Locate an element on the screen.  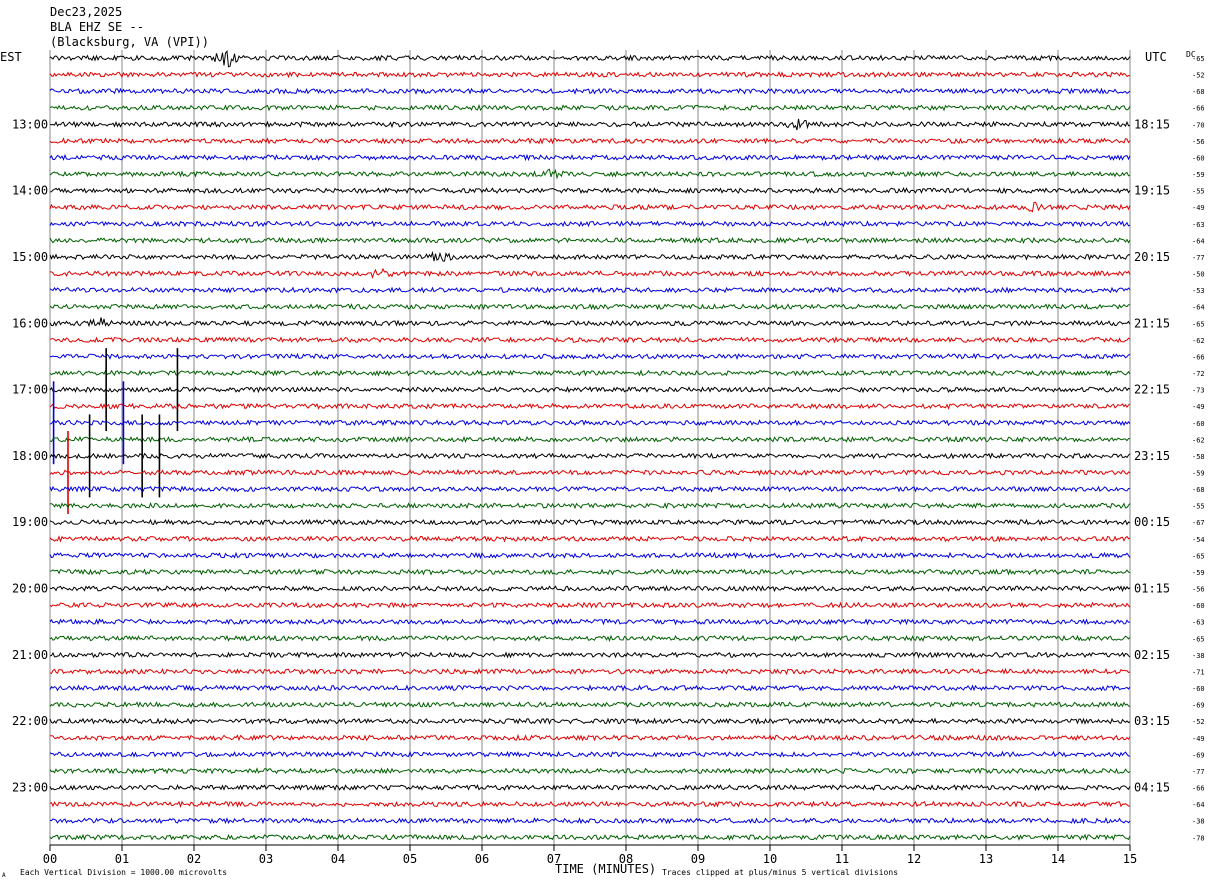
right-hour-label: 23:15 is located at coordinates (1152, 456).